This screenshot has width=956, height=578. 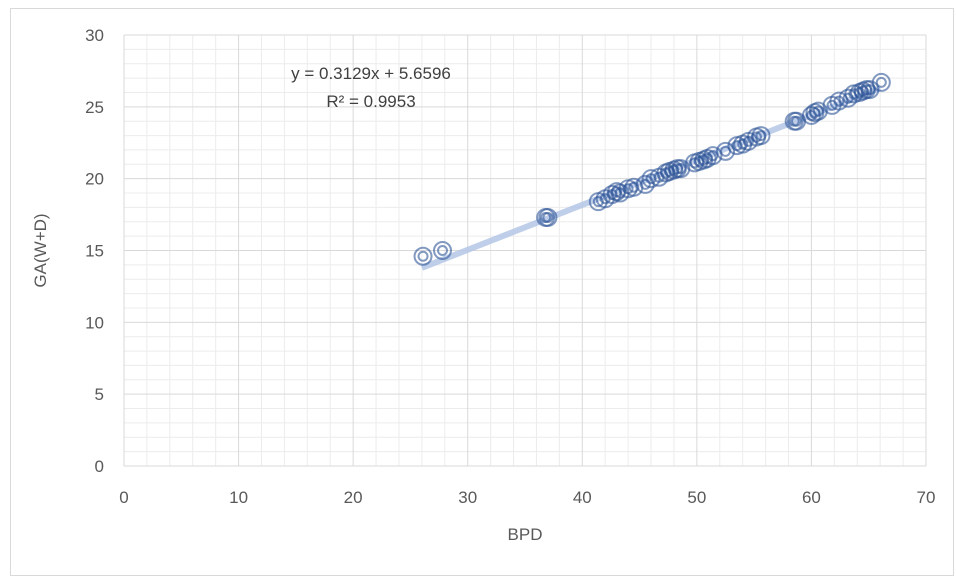 What do you see at coordinates (40, 250) in the screenshot?
I see `y-axis-title: GA(W+D)` at bounding box center [40, 250].